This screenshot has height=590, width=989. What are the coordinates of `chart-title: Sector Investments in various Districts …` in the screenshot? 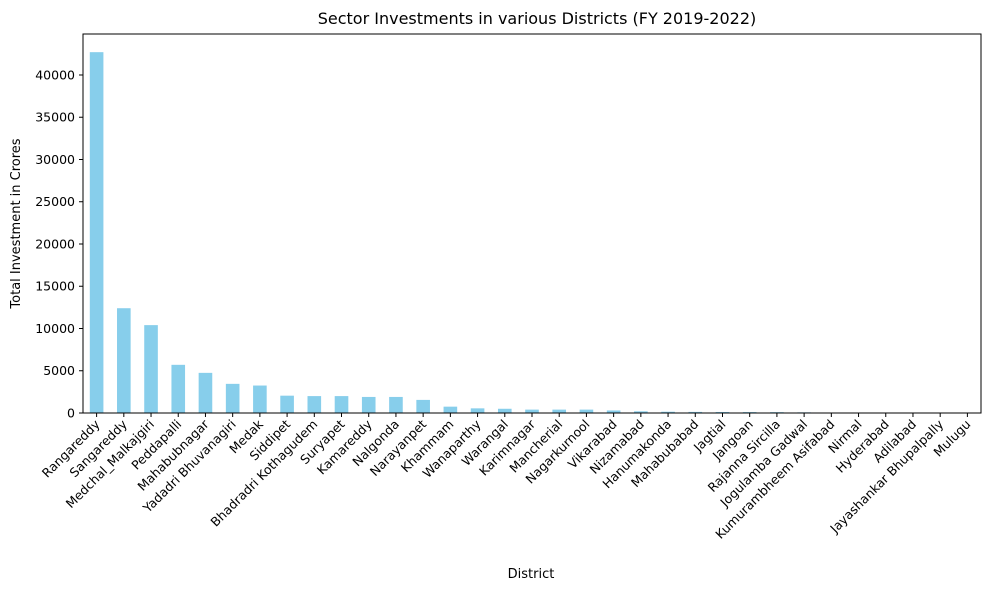 It's located at (537, 18).